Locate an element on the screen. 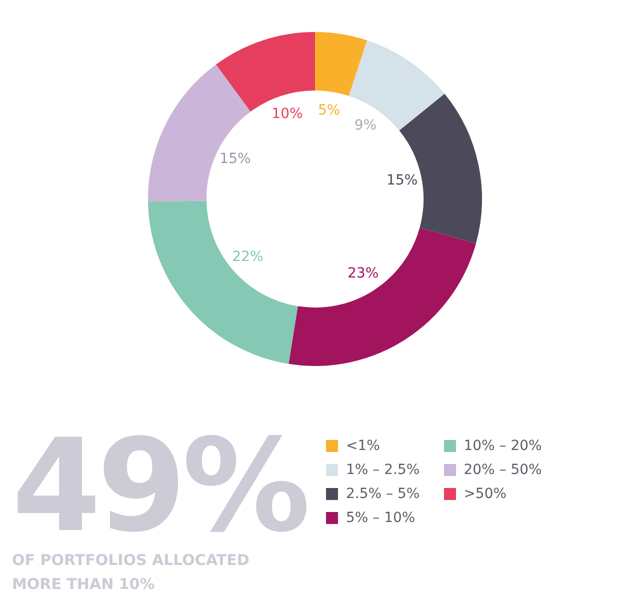 The image size is (619, 600). legend-label: <1% is located at coordinates (363, 446).